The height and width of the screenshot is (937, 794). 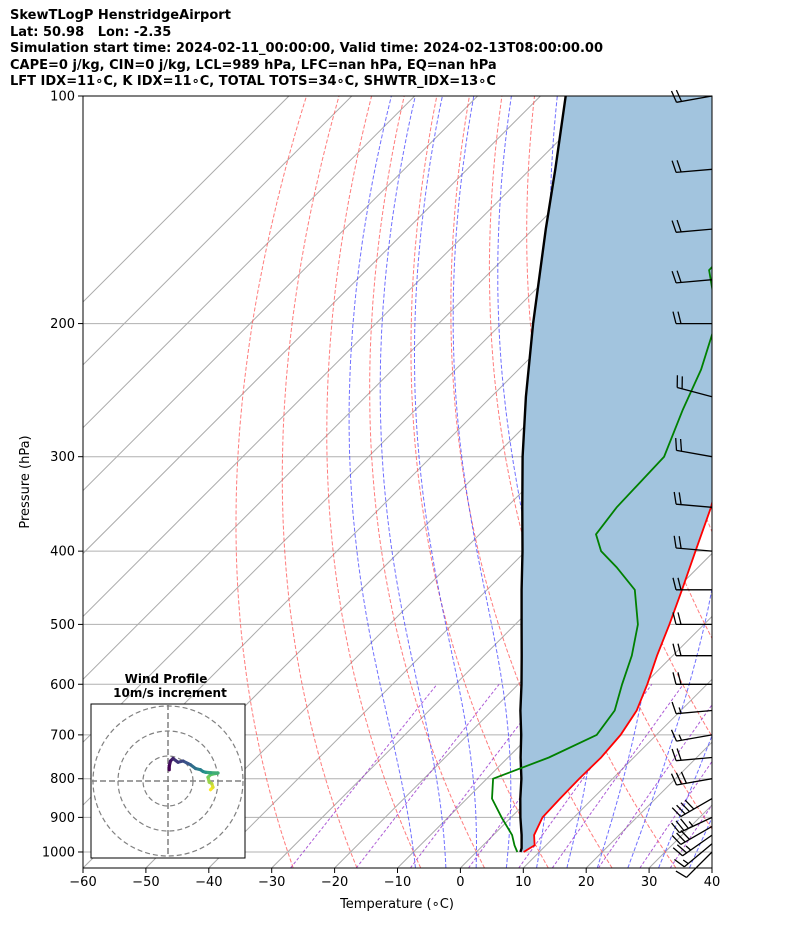 What do you see at coordinates (62, 552) in the screenshot?
I see `y-tick-label: 400` at bounding box center [62, 552].